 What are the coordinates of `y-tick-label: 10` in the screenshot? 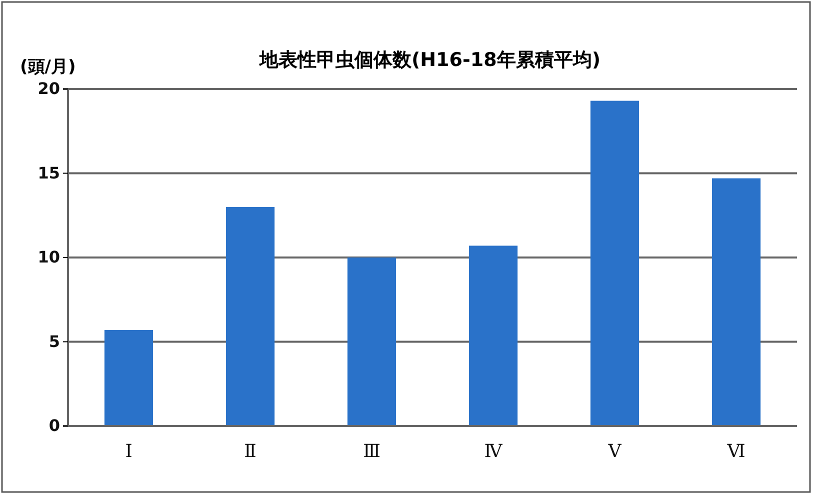 It's located at (49, 257).